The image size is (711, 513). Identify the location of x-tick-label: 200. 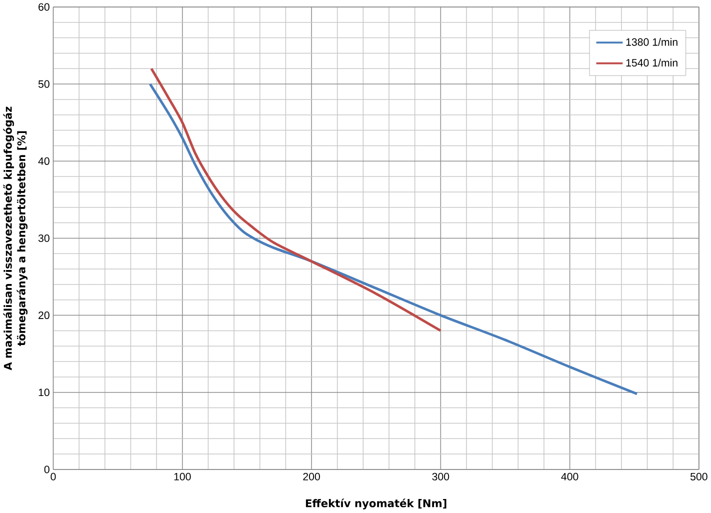
(311, 477).